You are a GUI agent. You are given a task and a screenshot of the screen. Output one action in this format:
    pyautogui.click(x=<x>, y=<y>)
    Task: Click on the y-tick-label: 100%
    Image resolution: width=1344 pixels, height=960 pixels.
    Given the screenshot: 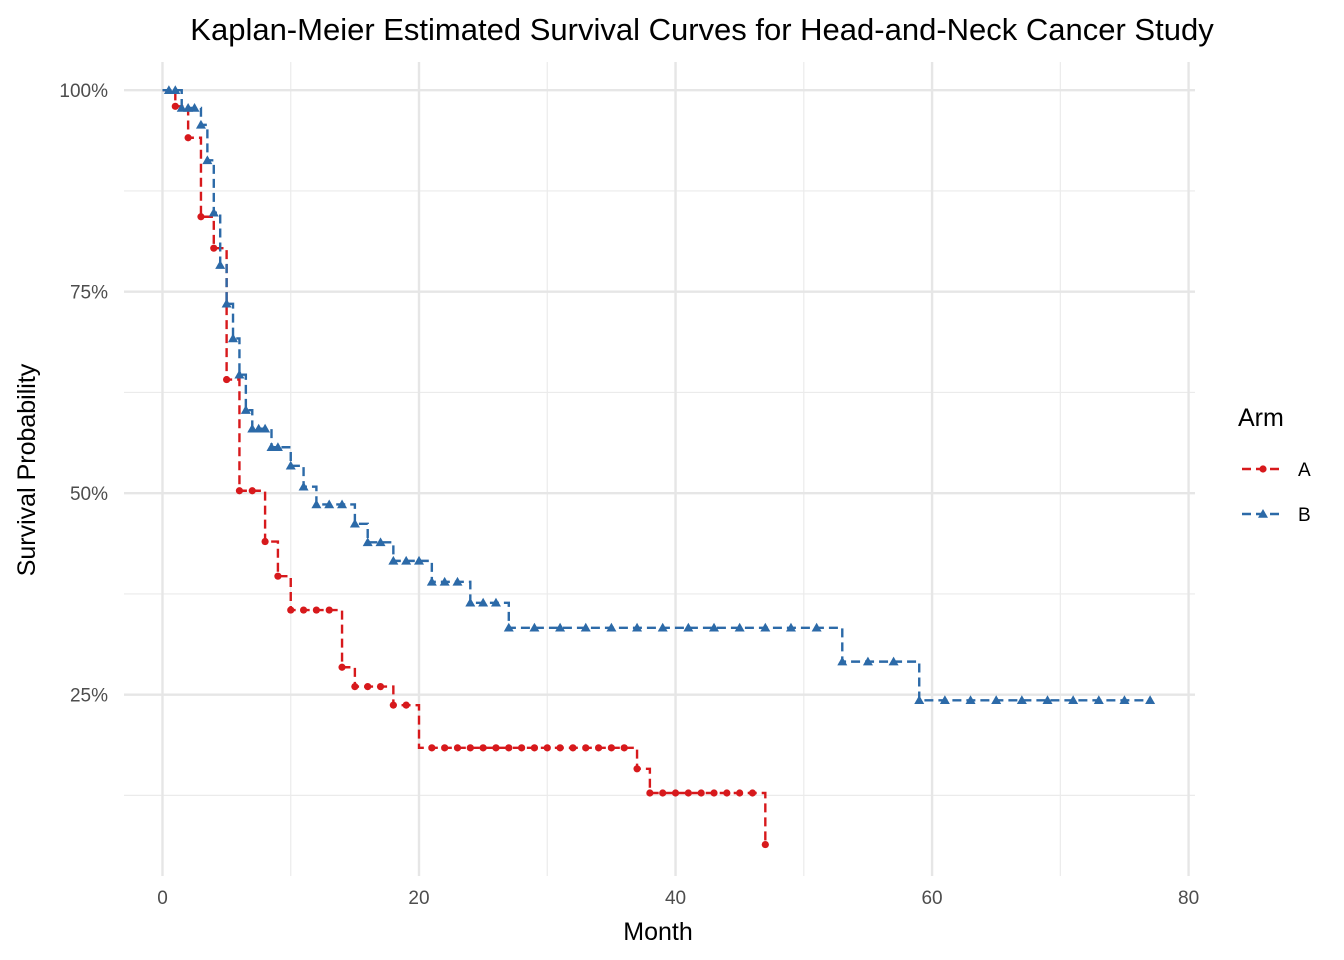 What is the action you would take?
    pyautogui.click(x=83, y=91)
    